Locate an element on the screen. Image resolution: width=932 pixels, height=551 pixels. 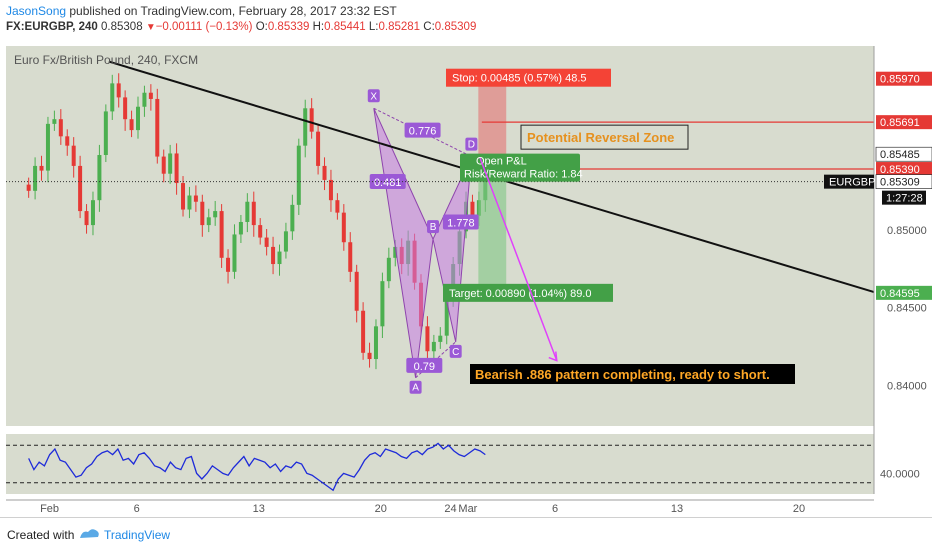
symbol-tag-bg is located at coordinates (849, 181).